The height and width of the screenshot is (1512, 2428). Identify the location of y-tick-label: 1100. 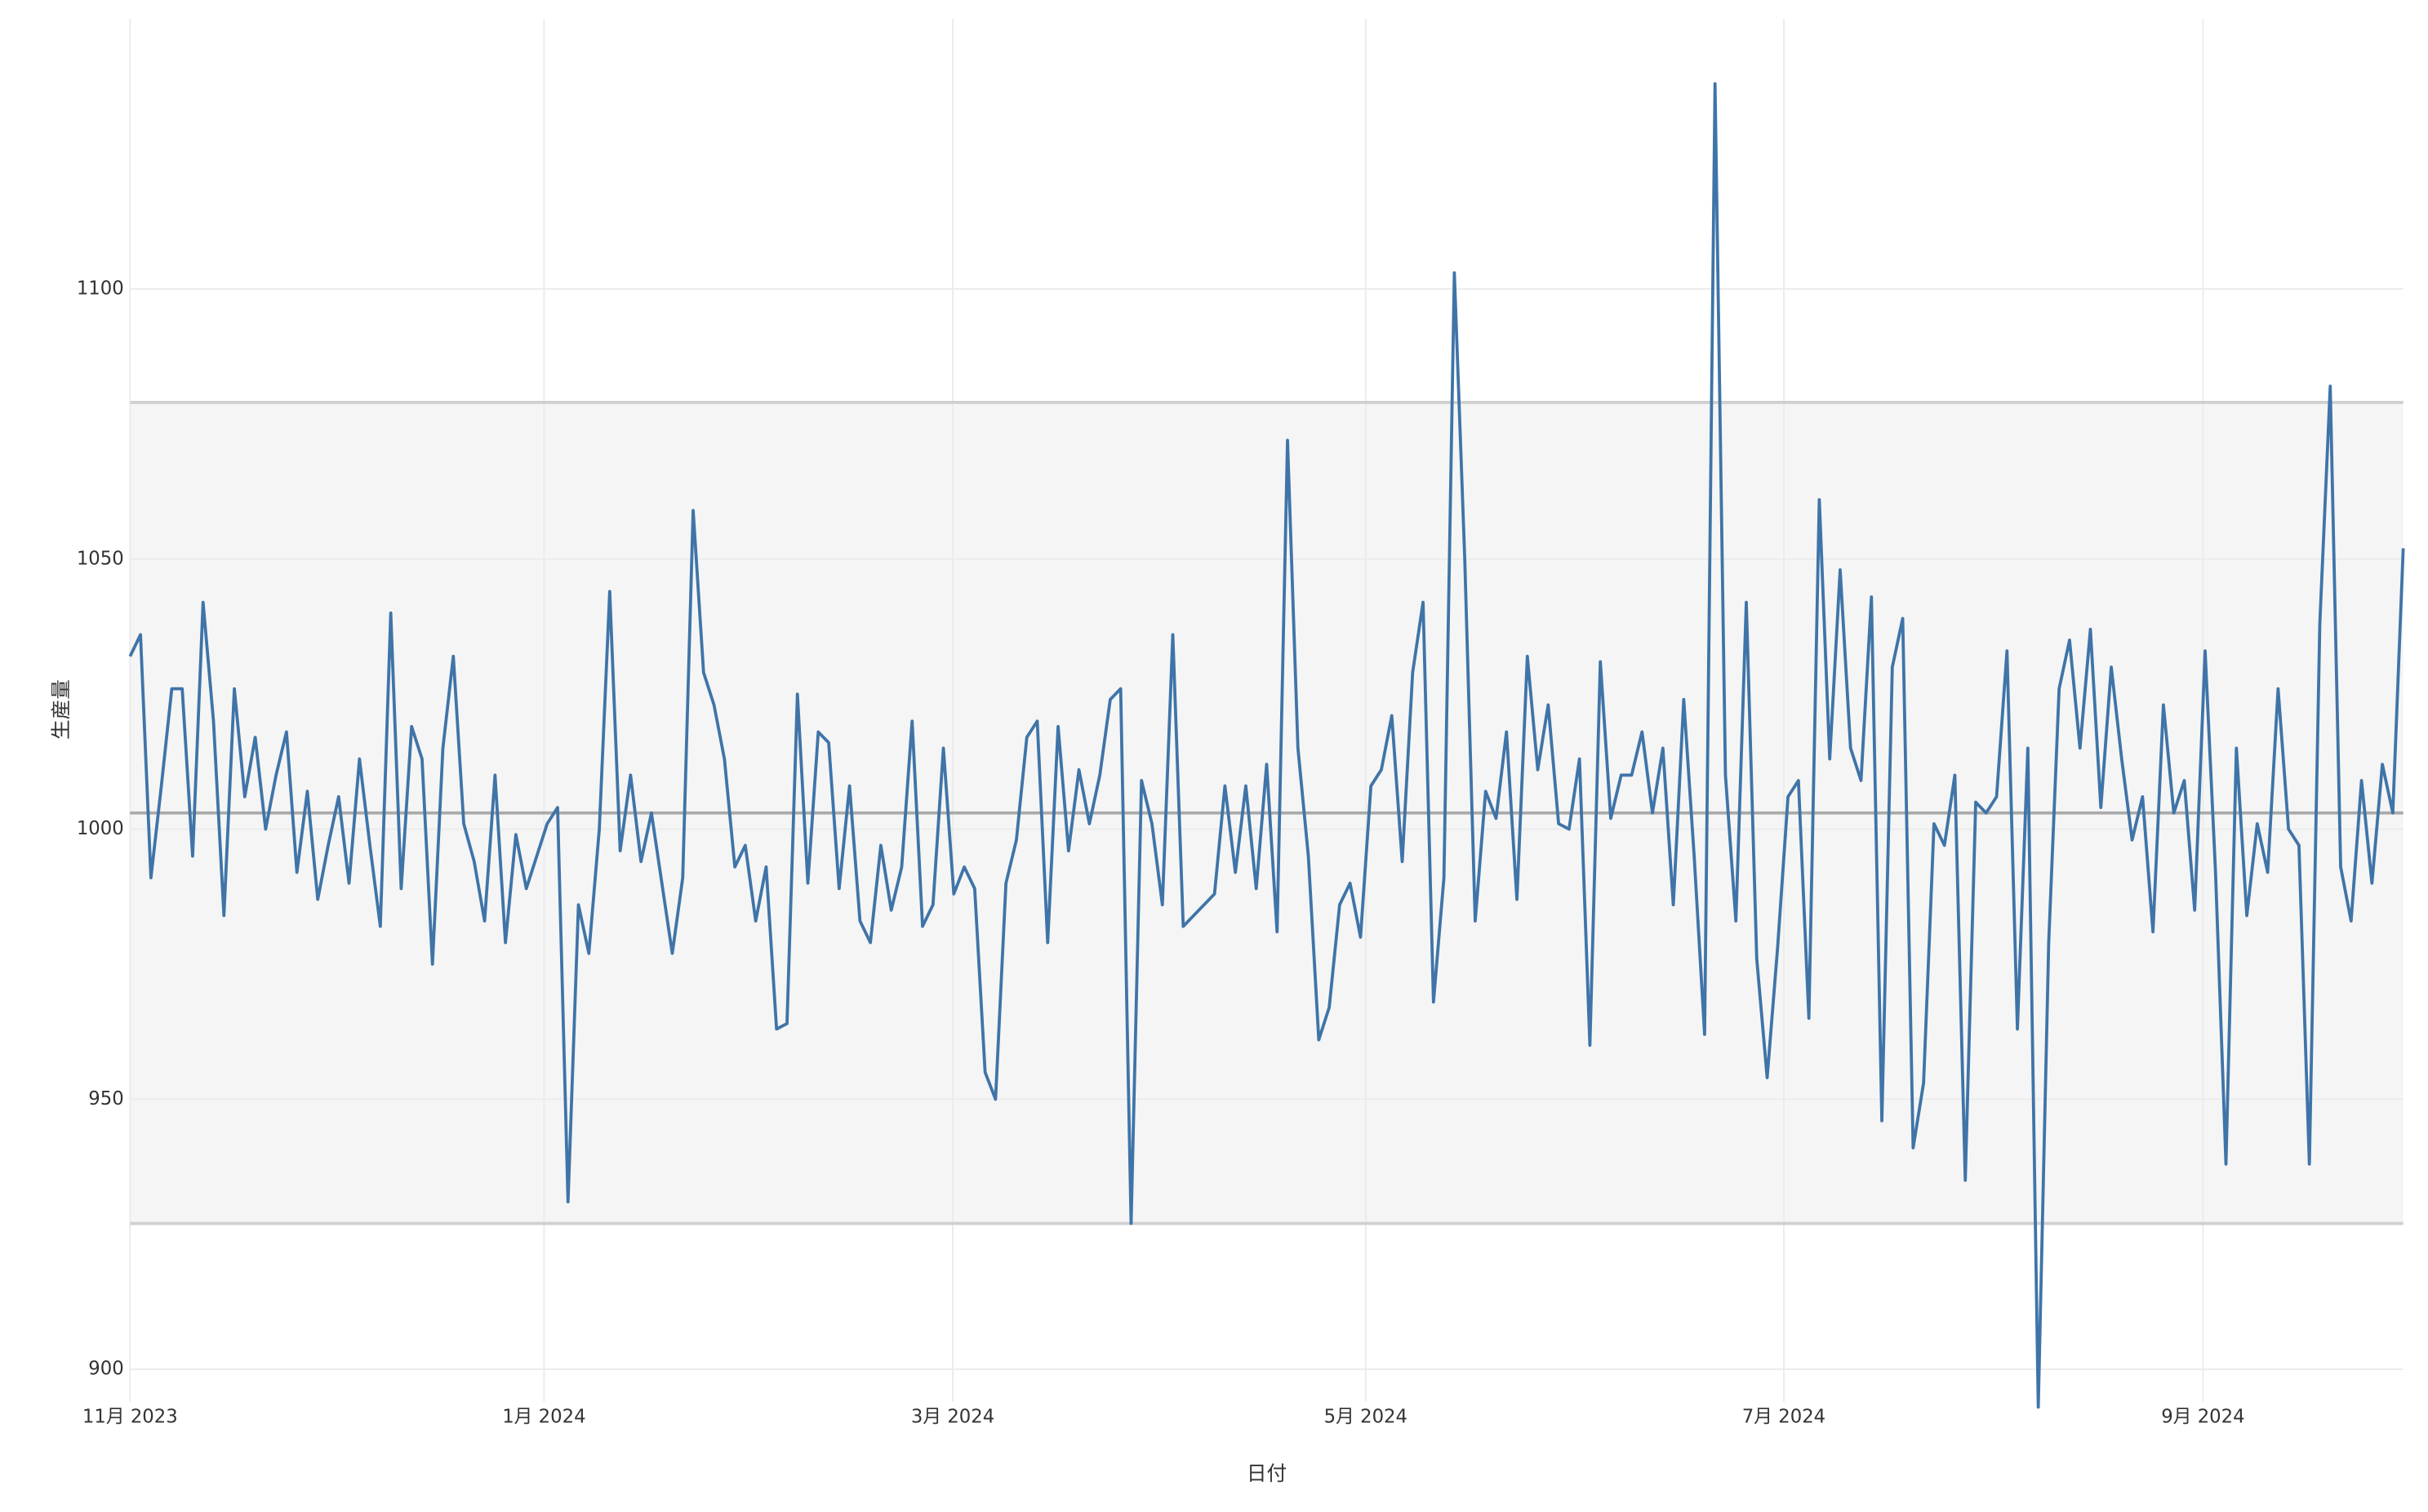
(100, 288).